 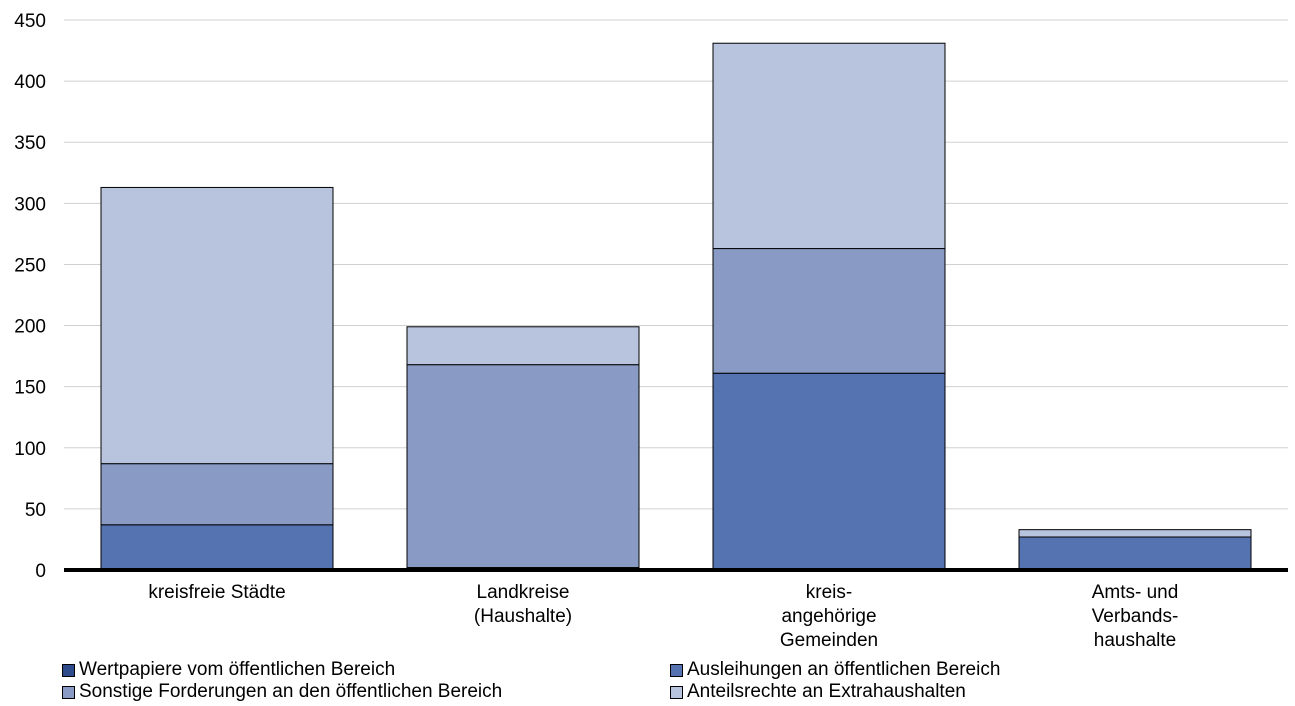 What do you see at coordinates (826, 691) in the screenshot?
I see `legend-label-anteilsrechte: Anteilsrechte an Extrahaushalten` at bounding box center [826, 691].